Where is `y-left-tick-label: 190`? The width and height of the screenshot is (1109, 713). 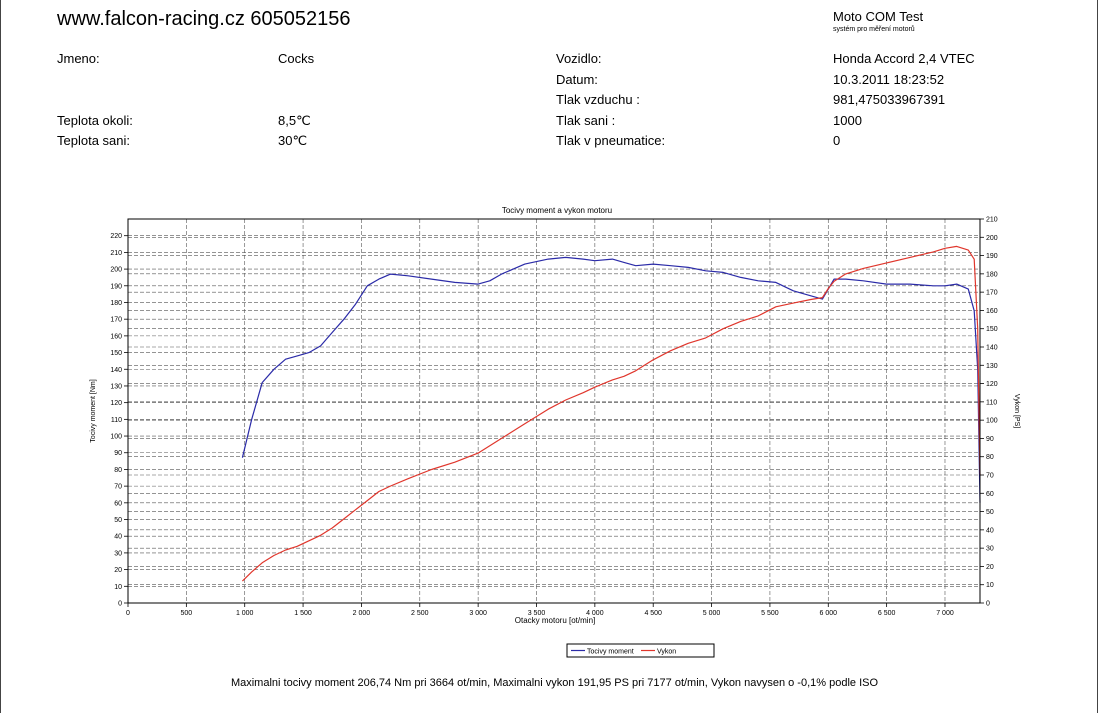
y-left-tick-label: 190 is located at coordinates (116, 286).